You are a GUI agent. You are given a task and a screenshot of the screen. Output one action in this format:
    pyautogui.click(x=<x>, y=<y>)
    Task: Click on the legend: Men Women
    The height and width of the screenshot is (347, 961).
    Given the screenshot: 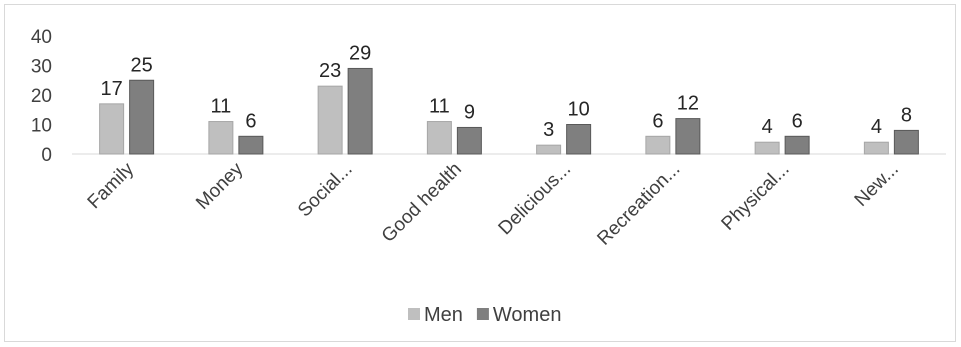 What is the action you would take?
    pyautogui.click(x=484, y=315)
    